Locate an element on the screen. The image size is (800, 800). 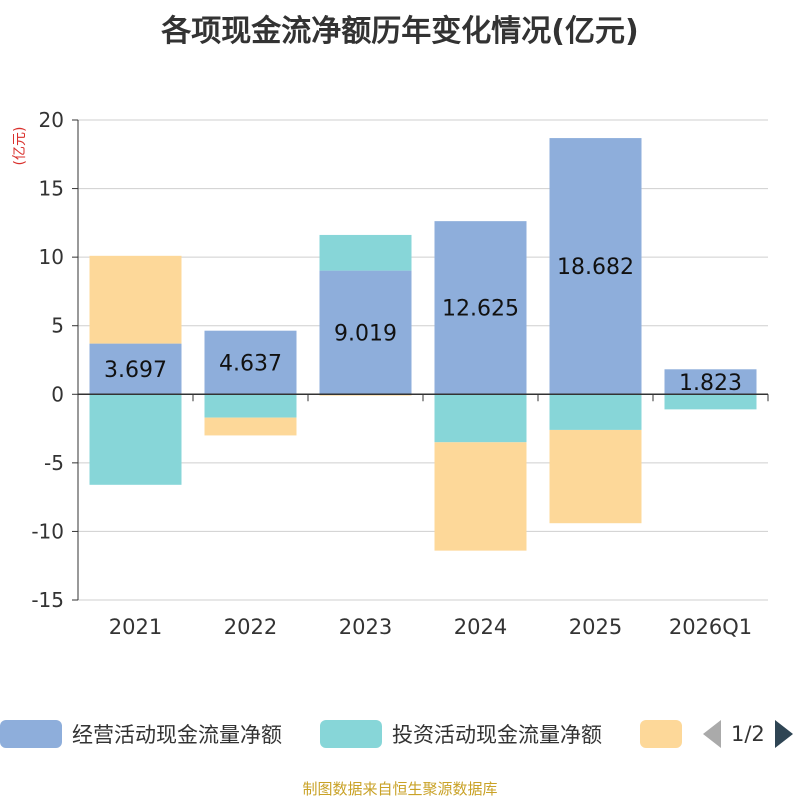
y-tick-label: 10 is located at coordinates (51, 257).